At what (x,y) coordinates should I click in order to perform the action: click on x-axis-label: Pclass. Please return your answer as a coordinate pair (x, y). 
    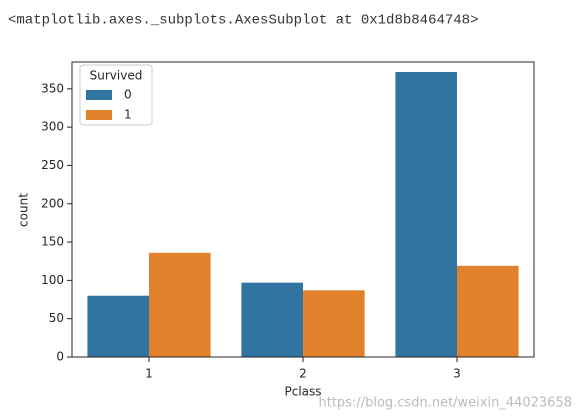
    Looking at the image, I should click on (302, 392).